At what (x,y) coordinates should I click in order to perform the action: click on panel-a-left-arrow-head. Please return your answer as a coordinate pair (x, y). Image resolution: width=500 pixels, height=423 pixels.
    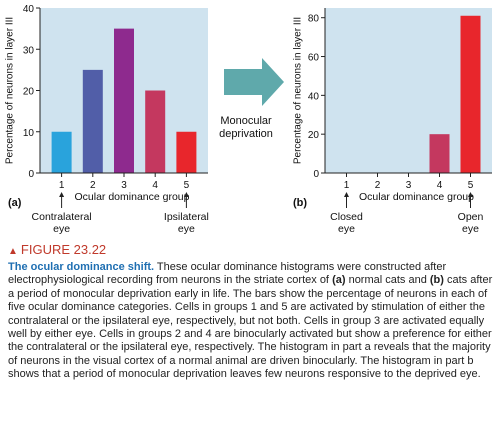
    Looking at the image, I should click on (62, 194).